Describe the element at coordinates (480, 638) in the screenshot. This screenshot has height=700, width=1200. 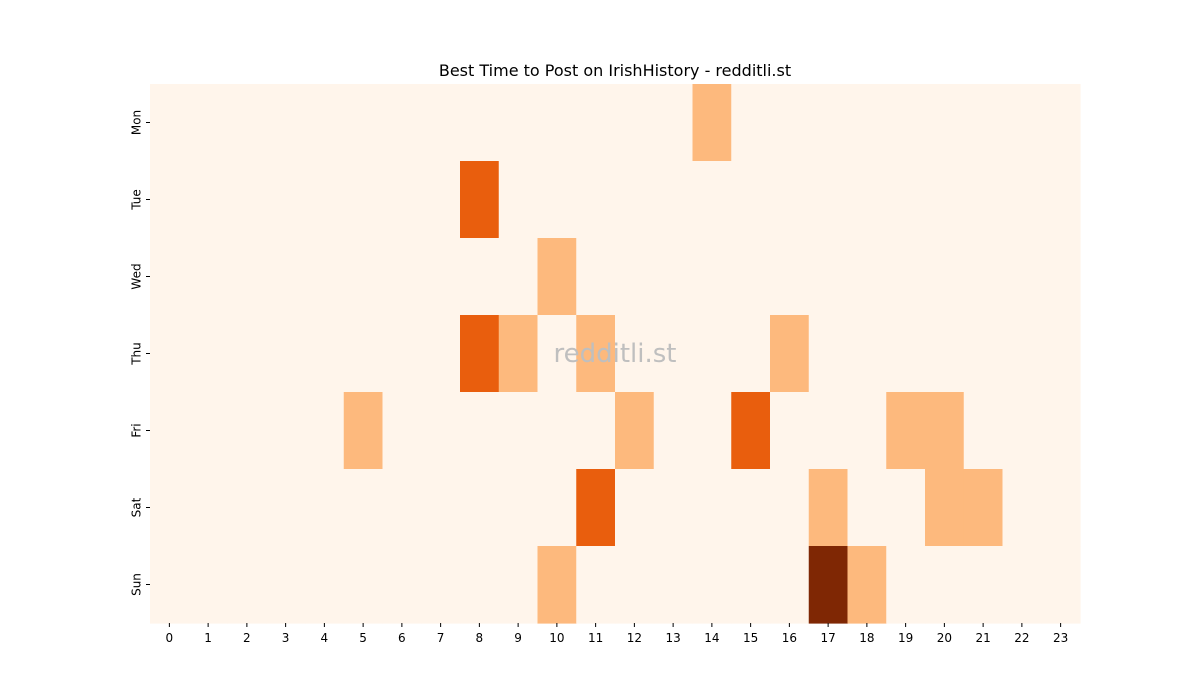
I see `x-tick-label: 8` at that location.